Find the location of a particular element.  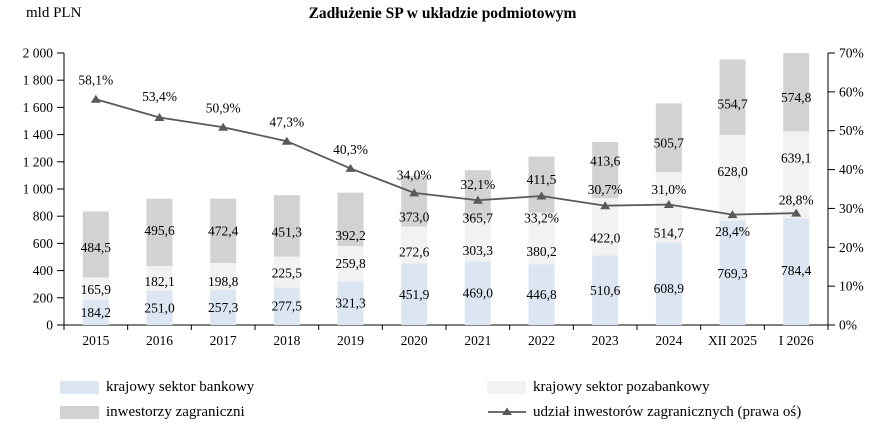

bar-value-label: 451,3 is located at coordinates (287, 231).